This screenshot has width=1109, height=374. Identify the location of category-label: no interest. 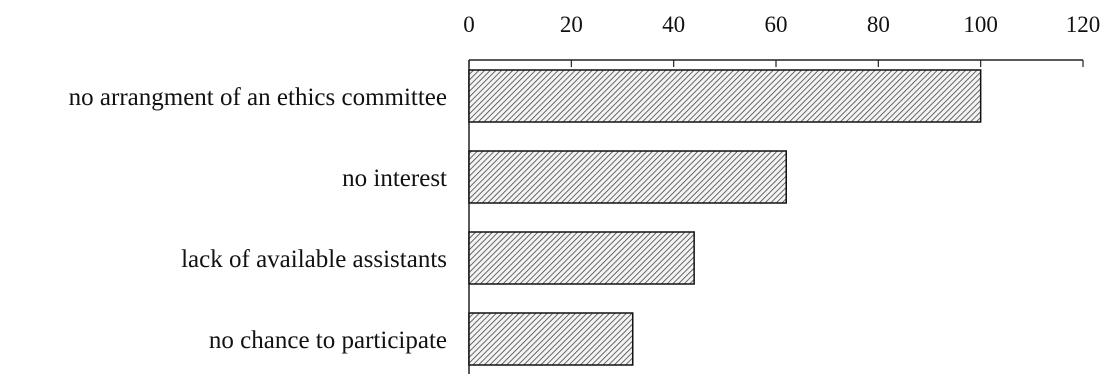
(394, 178).